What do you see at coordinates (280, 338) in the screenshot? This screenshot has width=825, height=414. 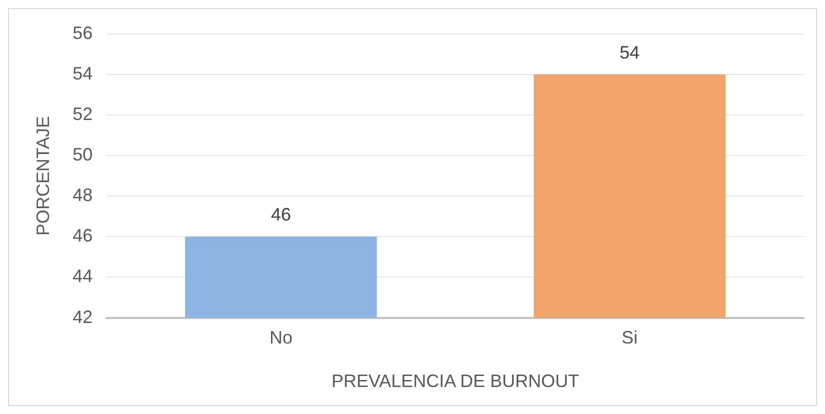 I see `x-tick-label: No` at bounding box center [280, 338].